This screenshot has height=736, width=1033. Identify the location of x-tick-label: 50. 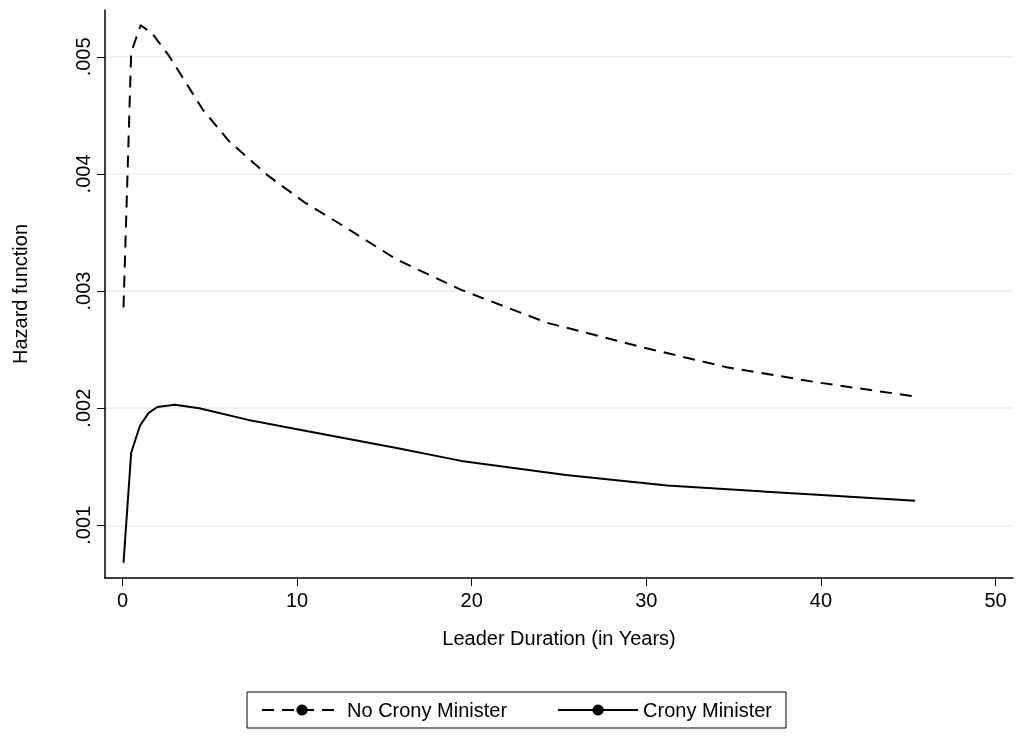
(995, 600).